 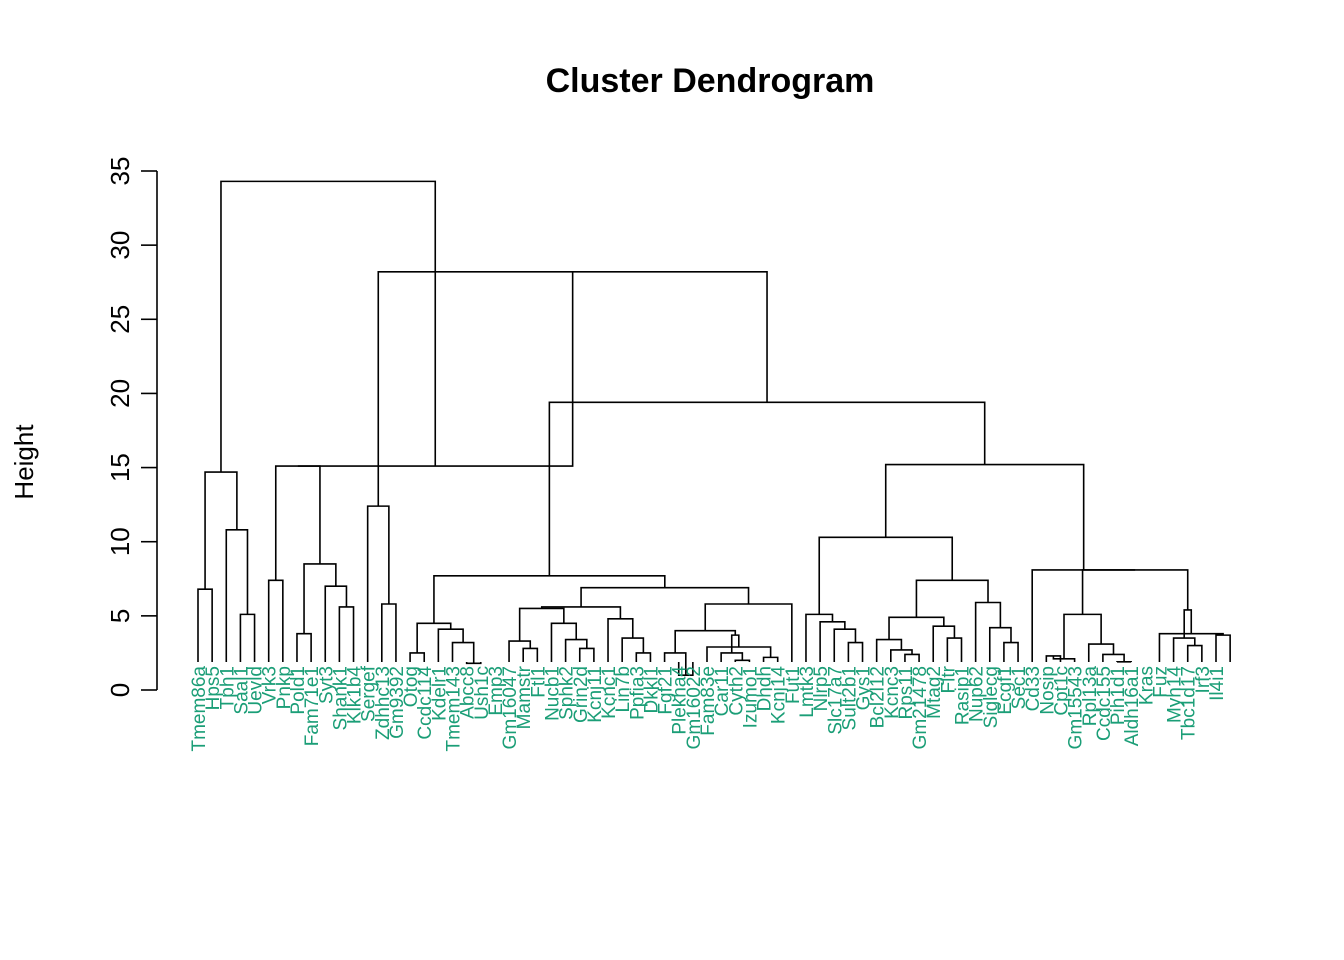 What do you see at coordinates (1146, 685) in the screenshot?
I see `leaf-label: Kras` at bounding box center [1146, 685].